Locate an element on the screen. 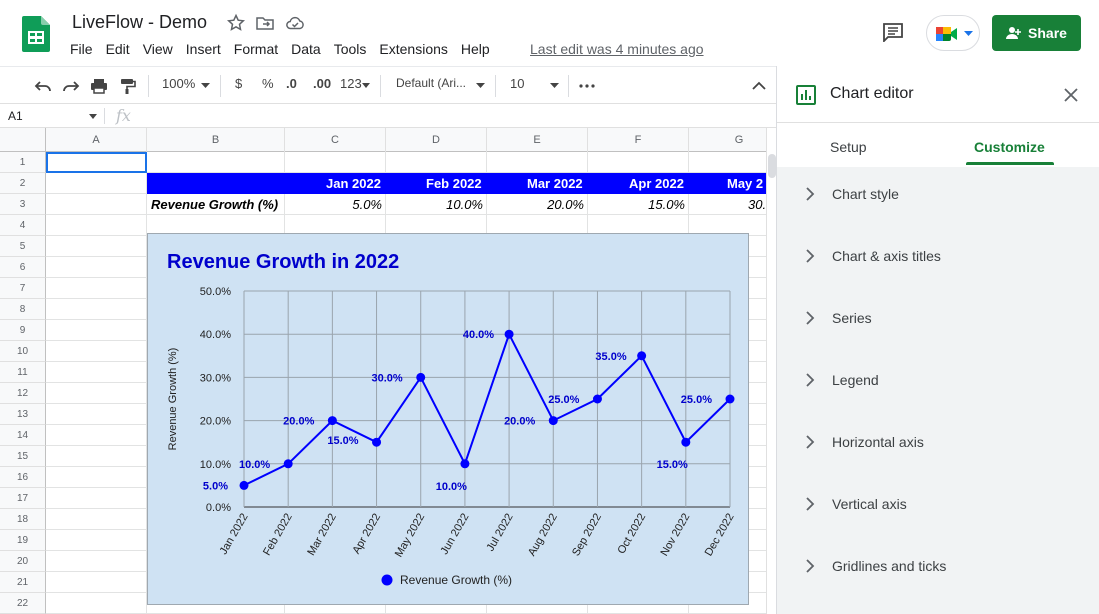 The image size is (1099, 614). menu-extensions: Extensions is located at coordinates (413, 49).